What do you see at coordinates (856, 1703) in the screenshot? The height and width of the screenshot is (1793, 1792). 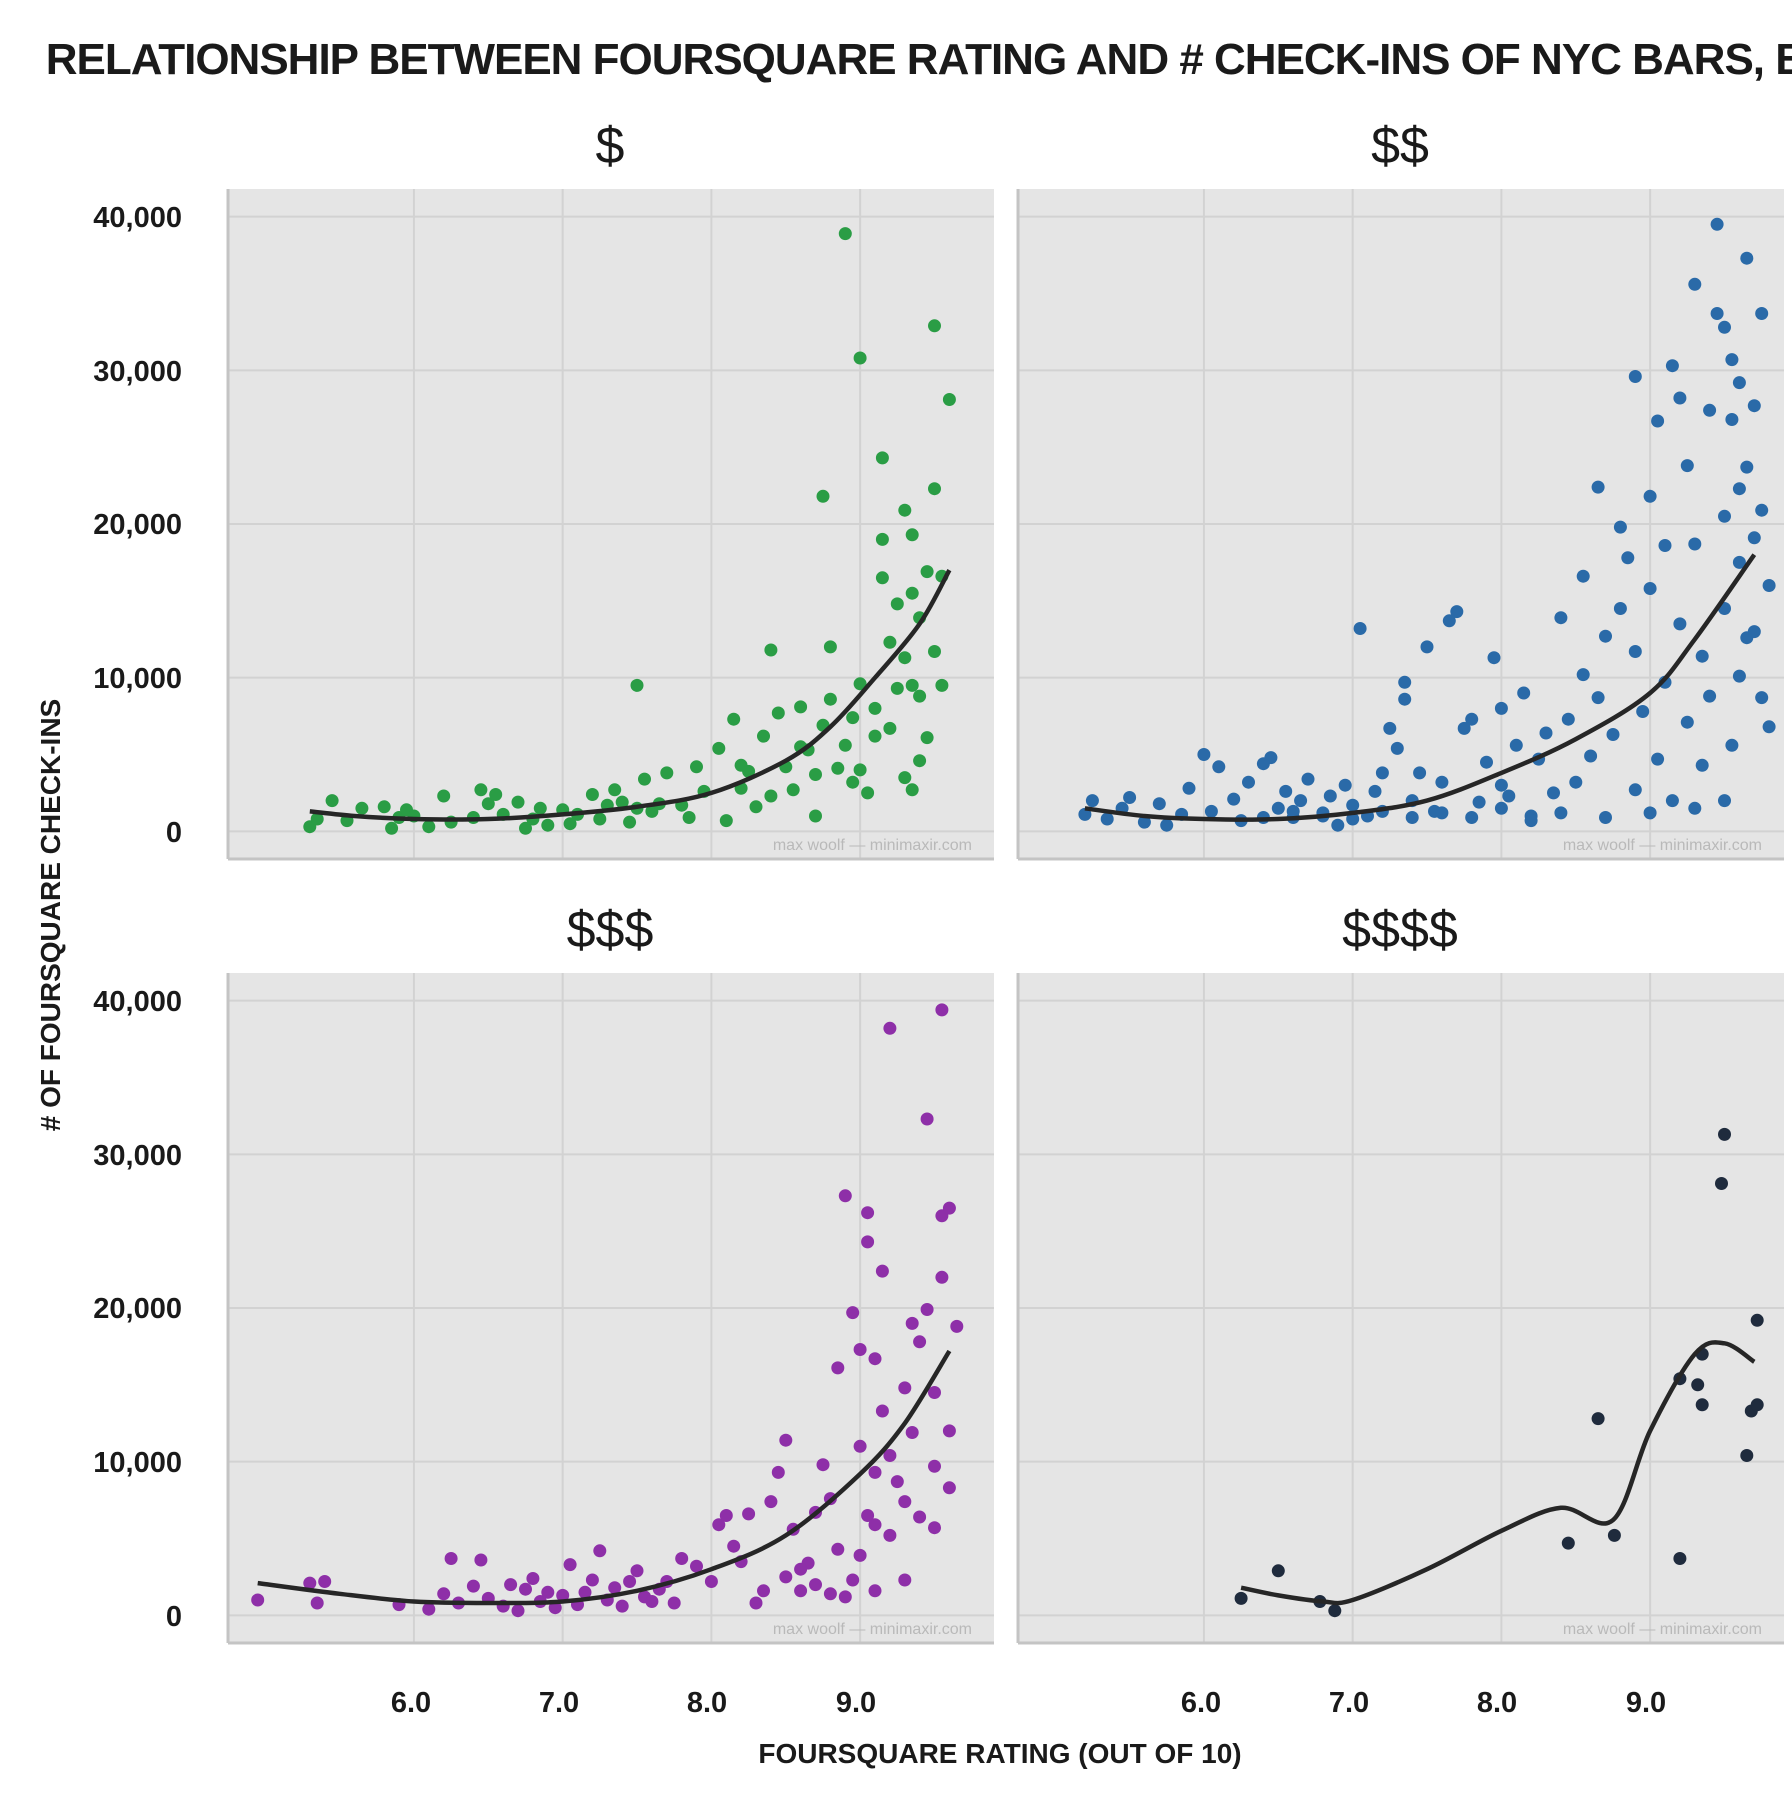 I see `x-tick-label: 9.0` at bounding box center [856, 1703].